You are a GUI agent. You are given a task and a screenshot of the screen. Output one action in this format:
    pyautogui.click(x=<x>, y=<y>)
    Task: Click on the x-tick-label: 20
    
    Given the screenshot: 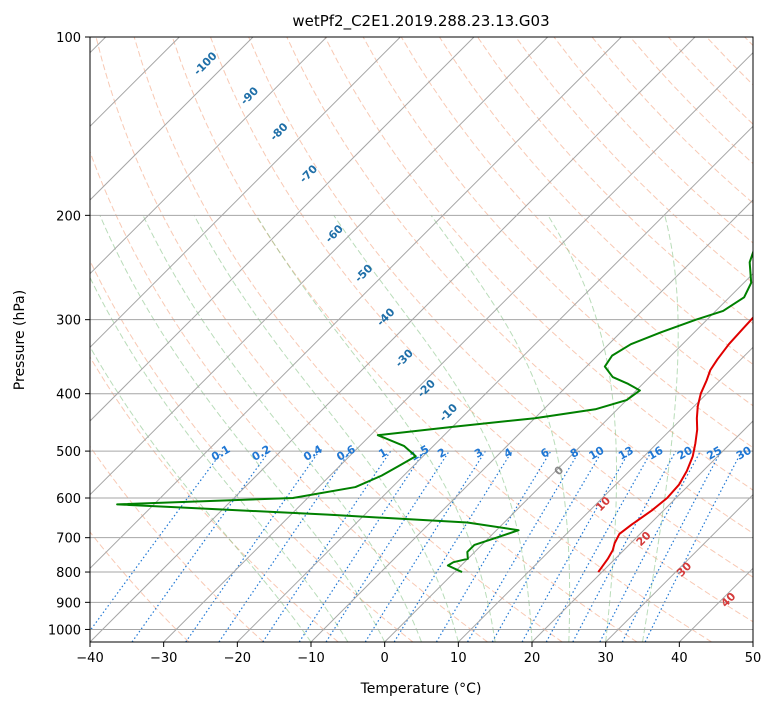 What is the action you would take?
    pyautogui.click(x=532, y=658)
    